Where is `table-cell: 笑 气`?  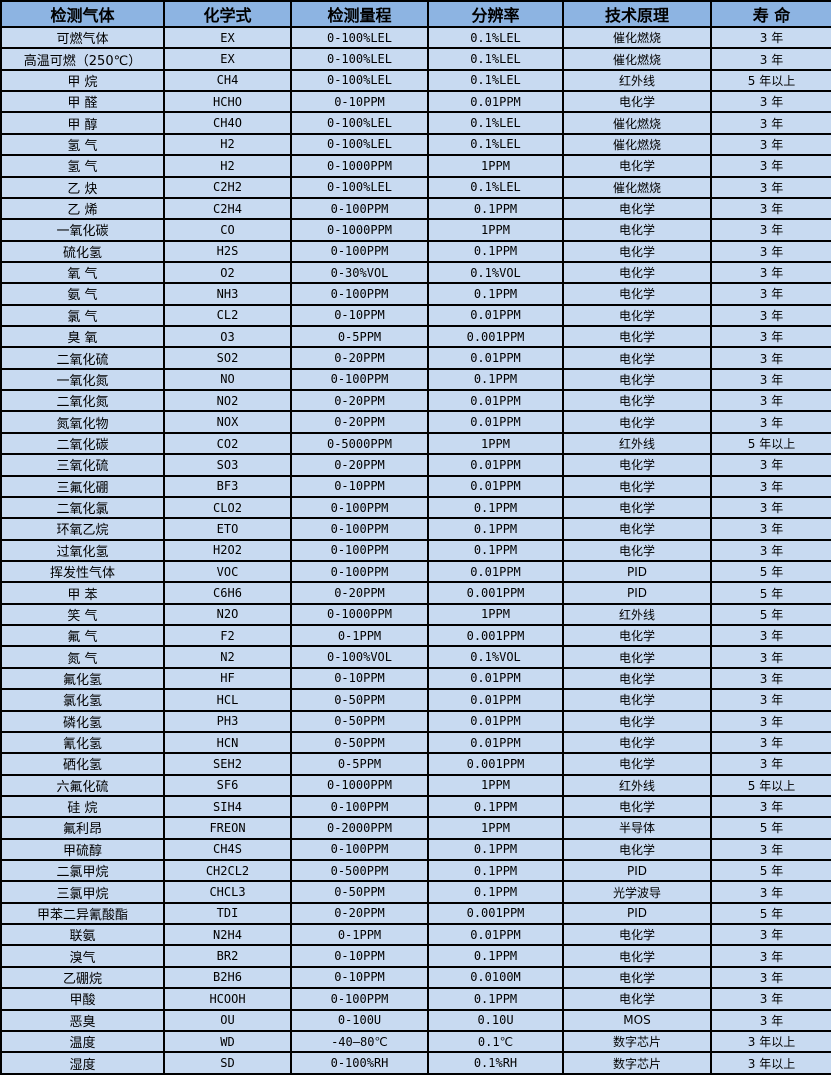
table-cell: 笑 气 is located at coordinates (82, 614).